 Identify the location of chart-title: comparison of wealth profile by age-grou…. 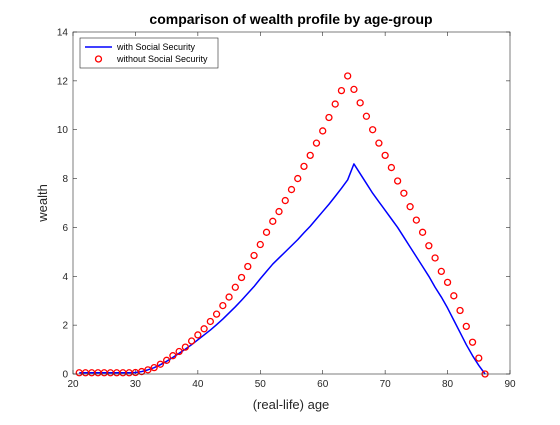
(290, 19).